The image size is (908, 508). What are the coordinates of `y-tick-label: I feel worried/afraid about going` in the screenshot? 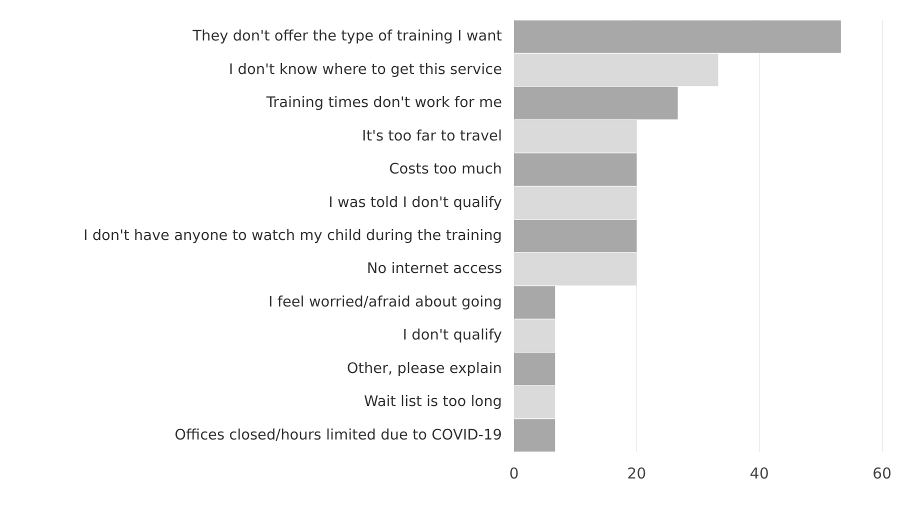 It's located at (385, 302).